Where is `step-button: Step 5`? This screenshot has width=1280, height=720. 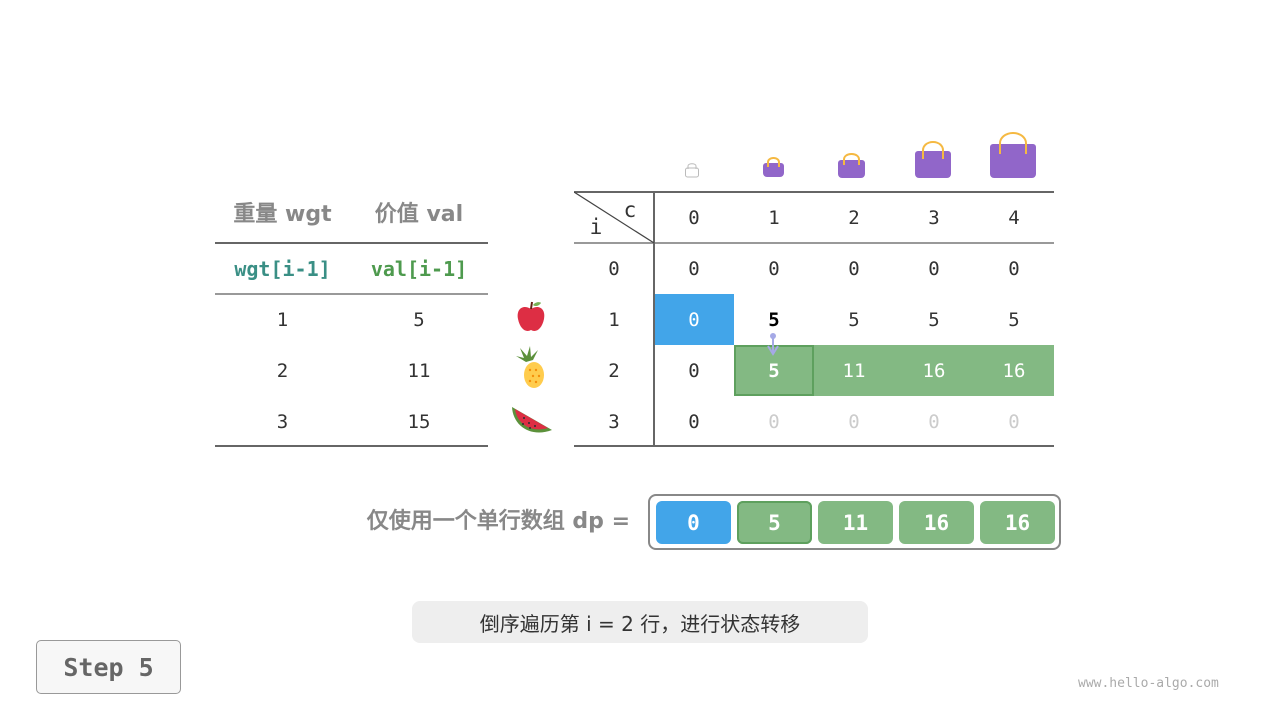 step-button: Step 5 is located at coordinates (108, 667).